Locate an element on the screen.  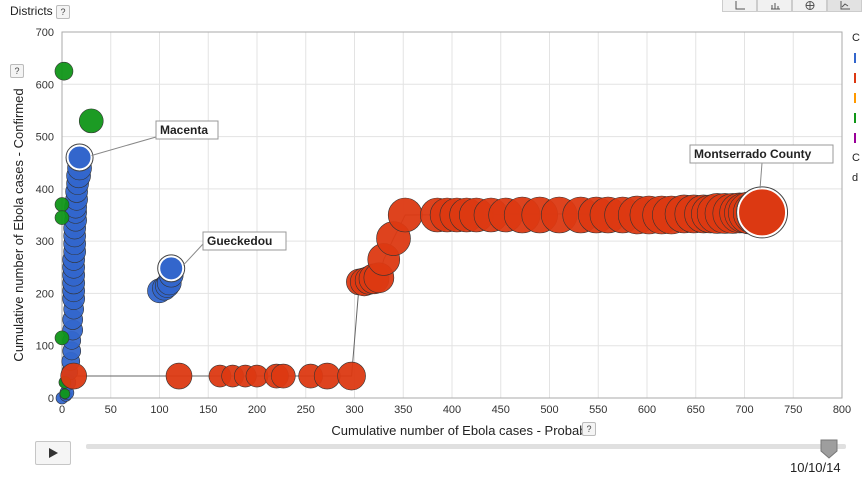
x-tick-label: 100 is located at coordinates (159, 410).